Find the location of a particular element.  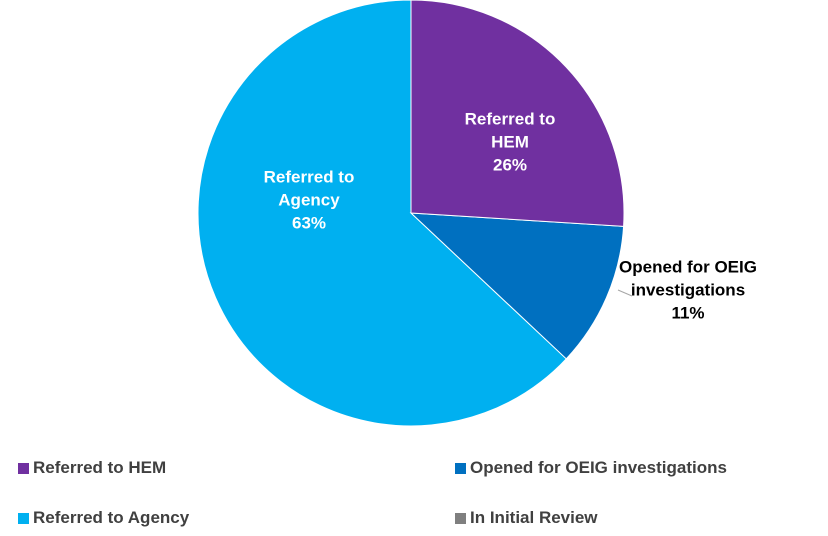

data-label: Opened for OEIG investigations 11% is located at coordinates (688, 290).